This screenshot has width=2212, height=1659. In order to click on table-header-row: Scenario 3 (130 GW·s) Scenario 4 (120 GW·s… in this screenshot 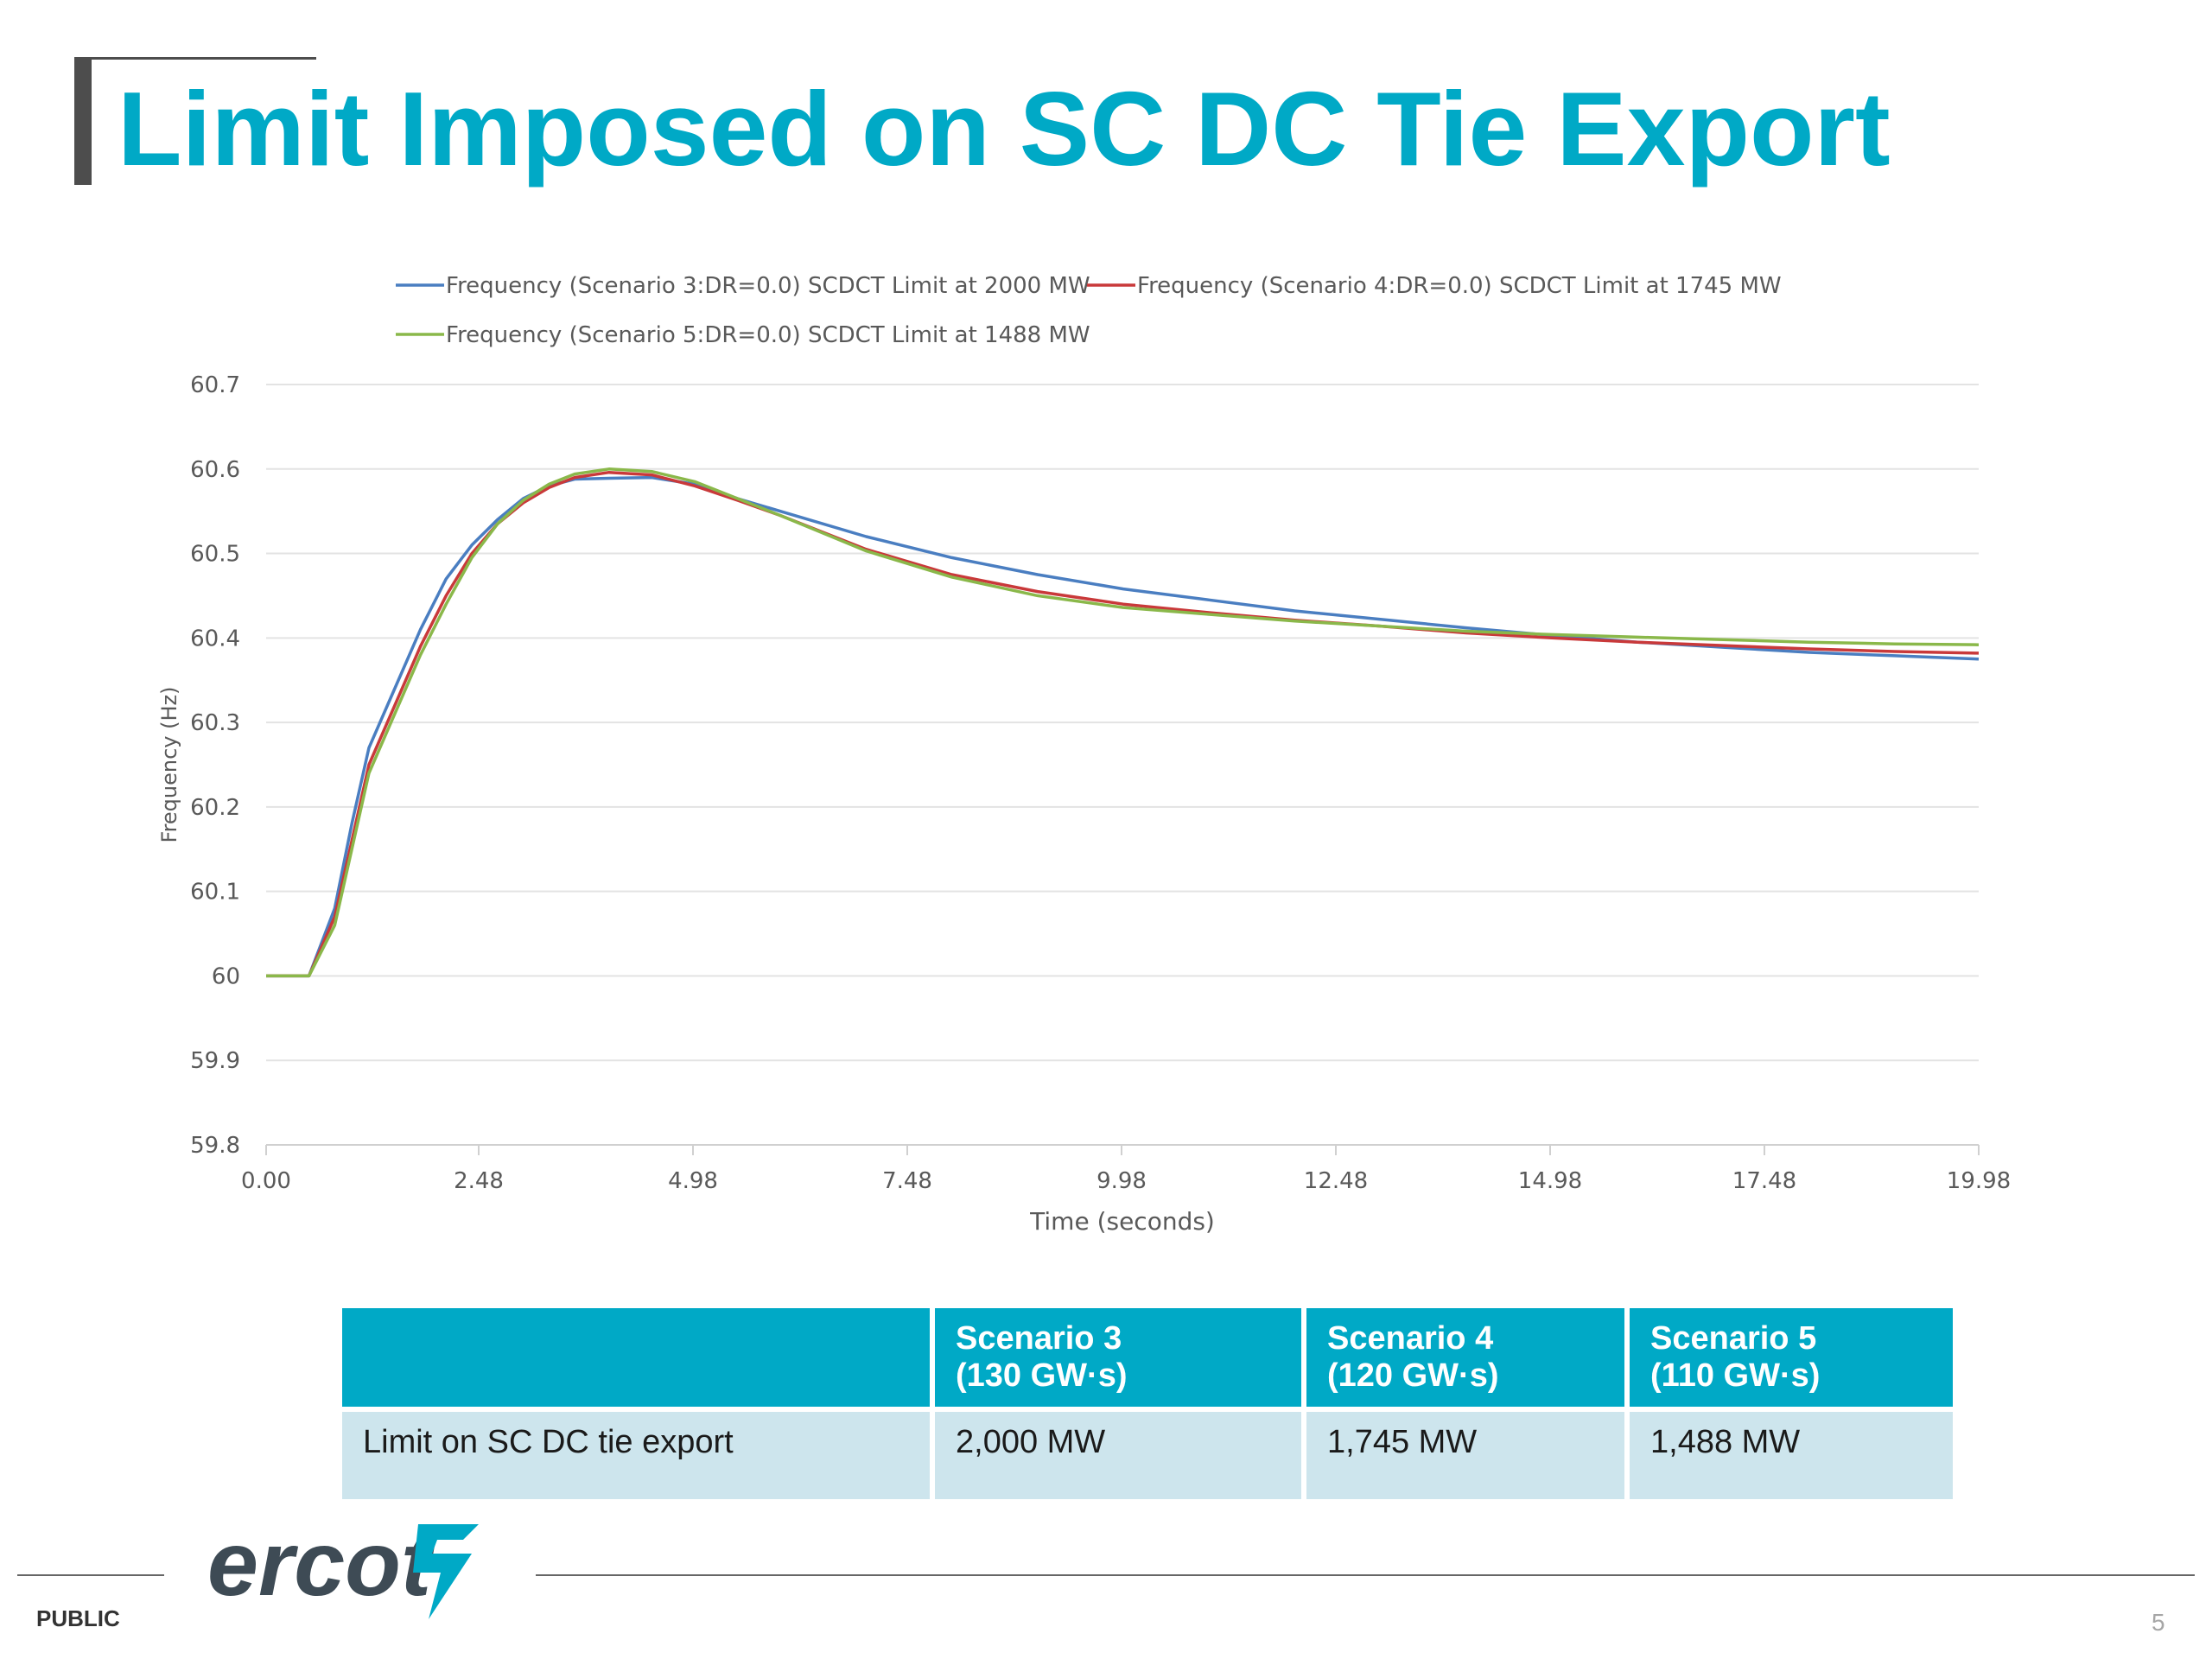, I will do `click(1147, 1357)`.